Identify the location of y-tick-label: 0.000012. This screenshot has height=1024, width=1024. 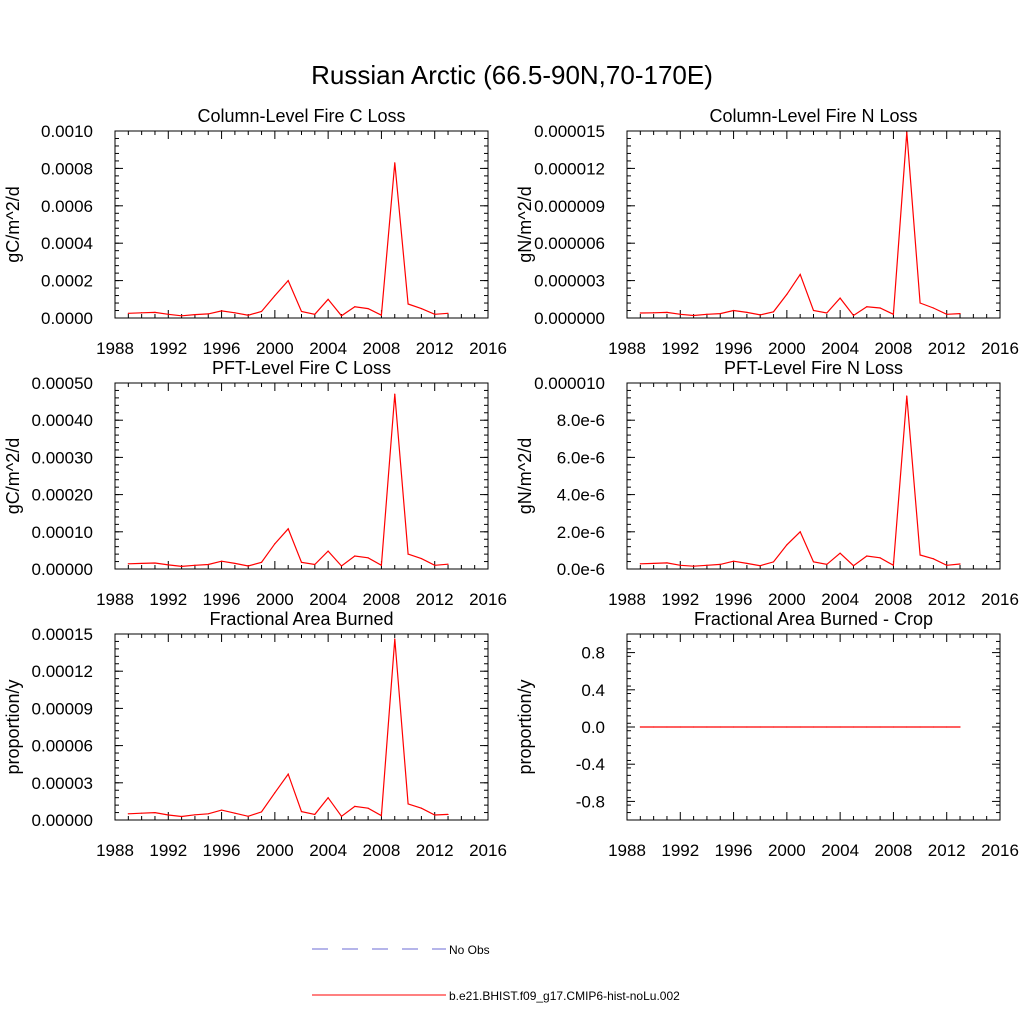
(569, 168).